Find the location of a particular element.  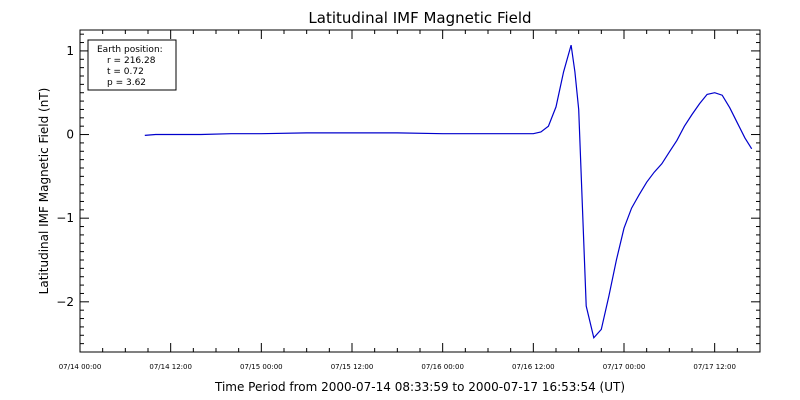

legend-entry: t = 0.72 is located at coordinates (125, 72).